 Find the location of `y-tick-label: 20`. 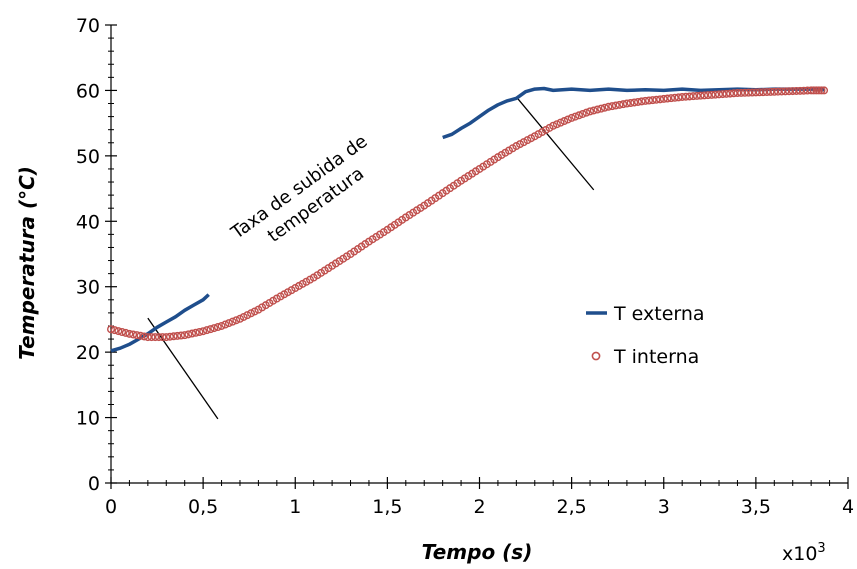

y-tick-label: 20 is located at coordinates (88, 353).